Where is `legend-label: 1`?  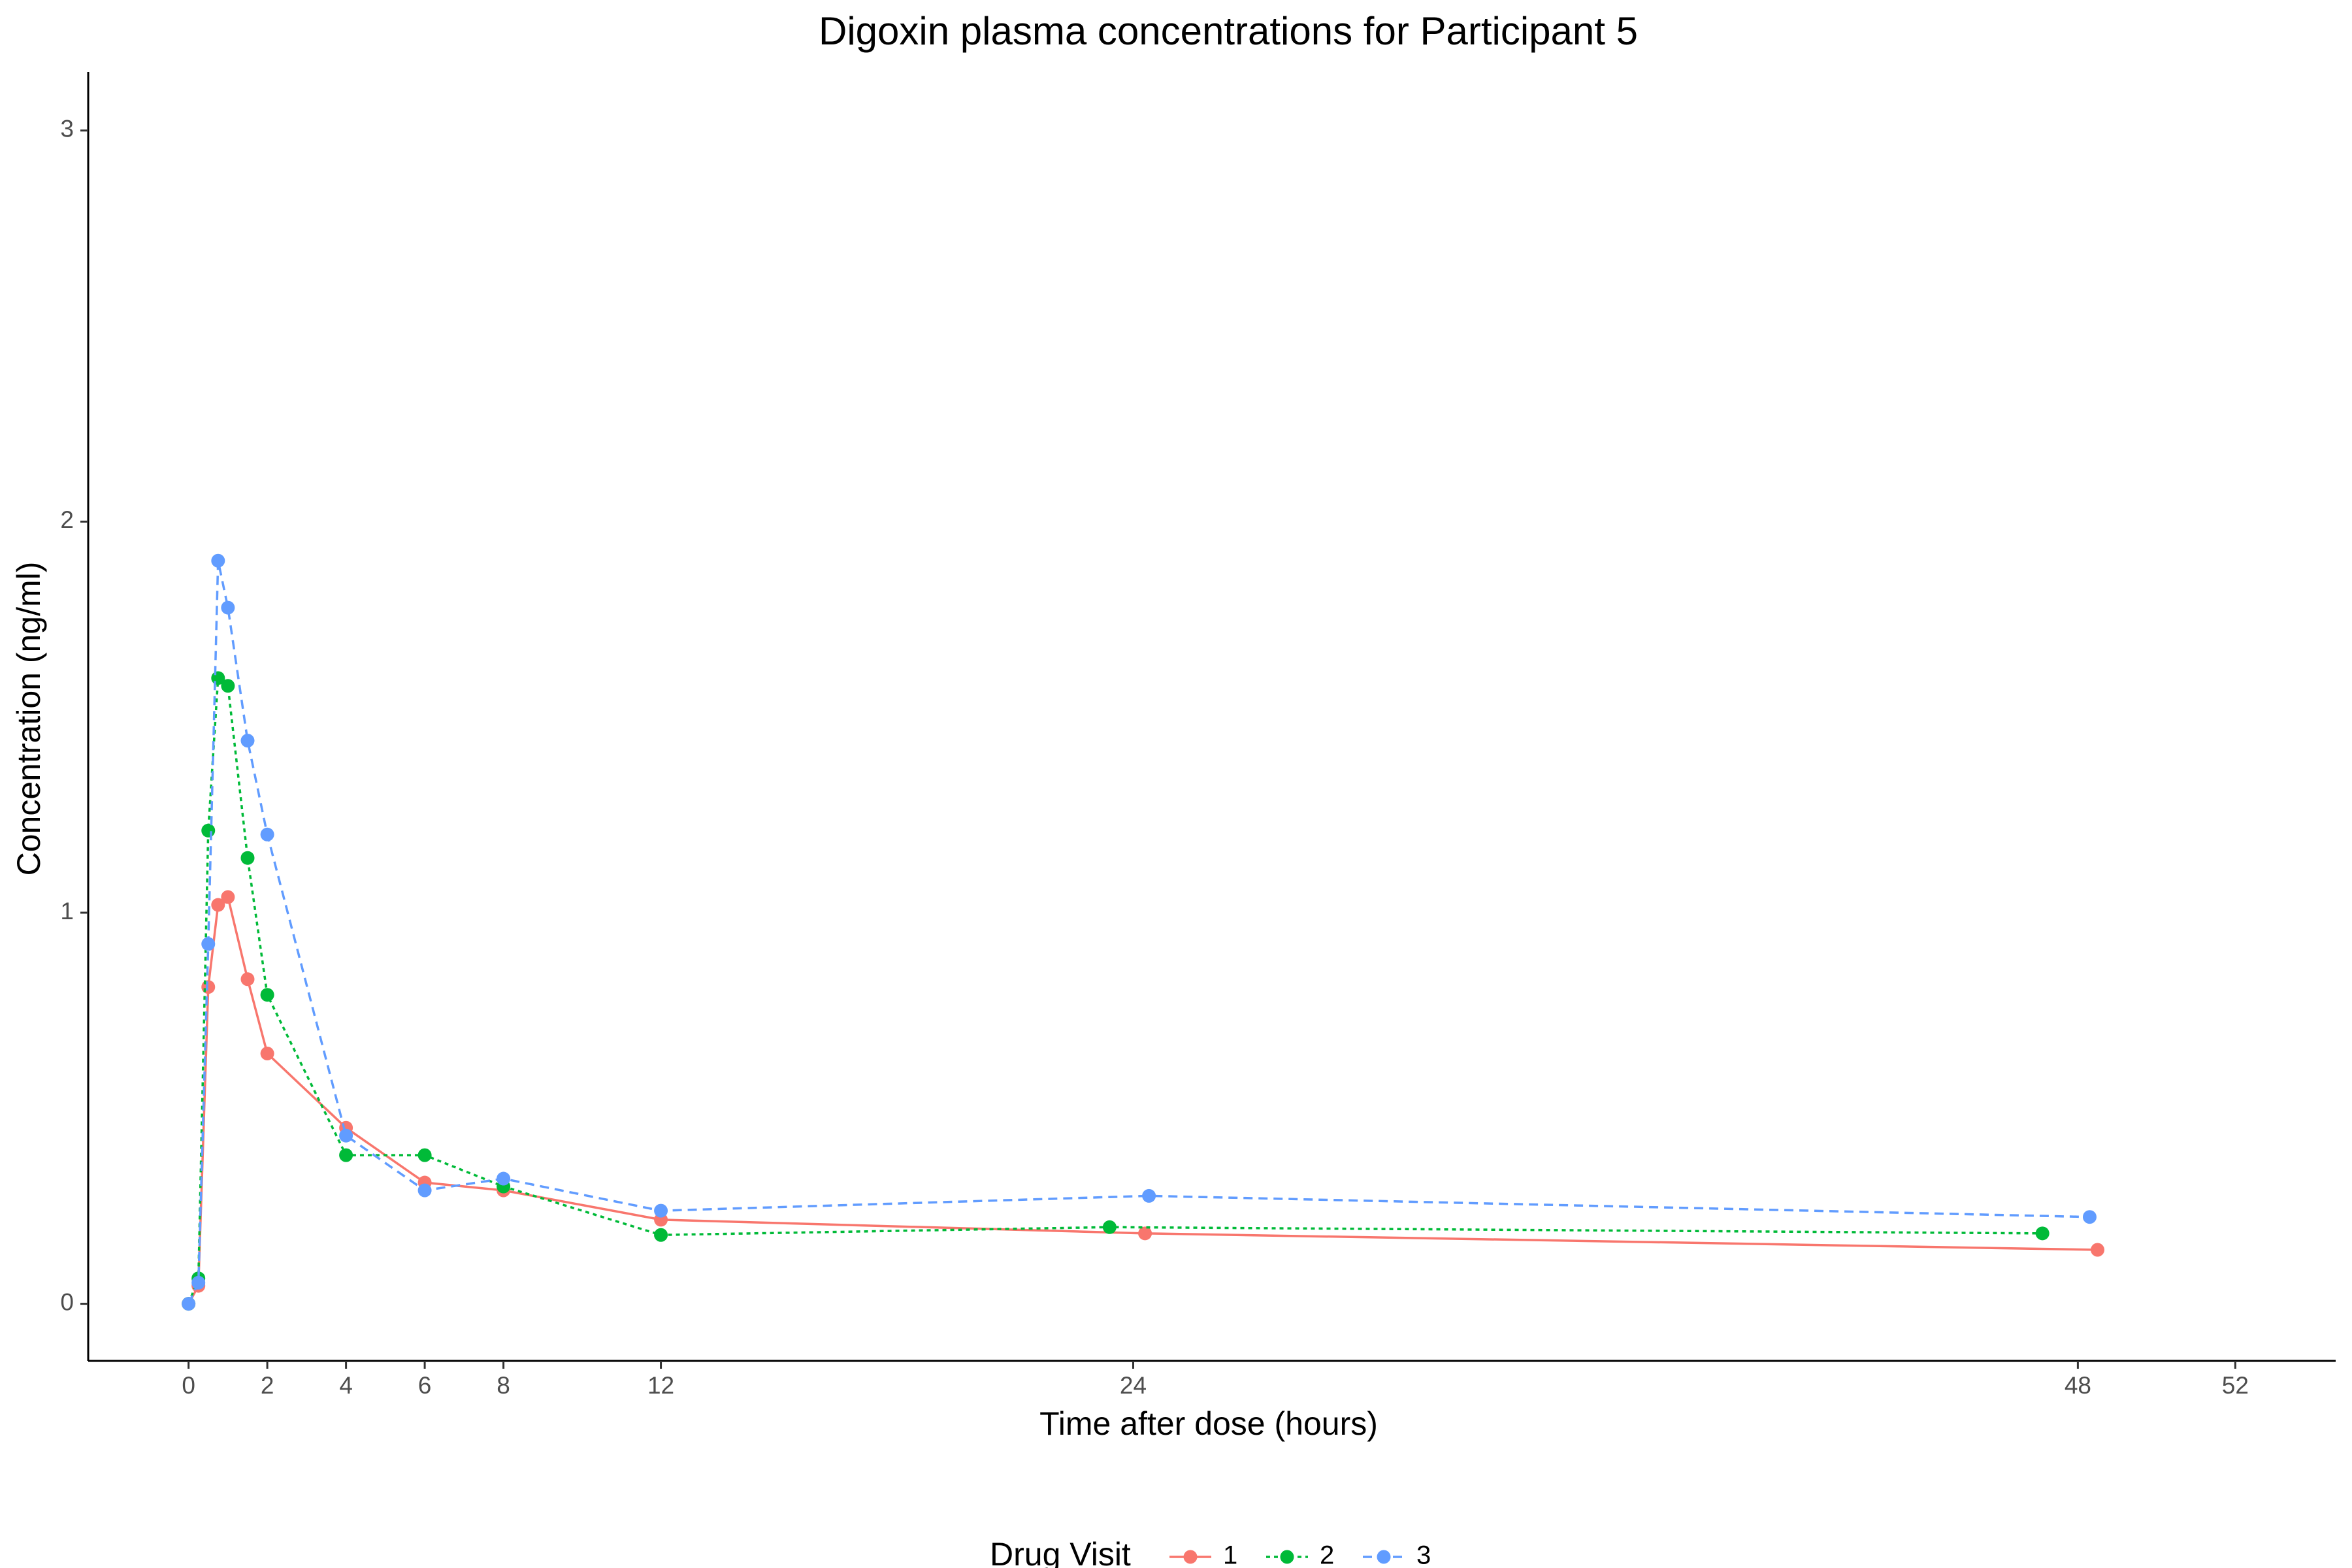 legend-label: 1 is located at coordinates (1230, 1554).